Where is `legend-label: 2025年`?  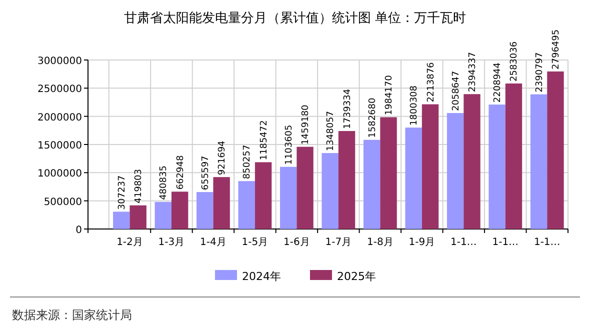 legend-label: 2025年 is located at coordinates (356, 276).